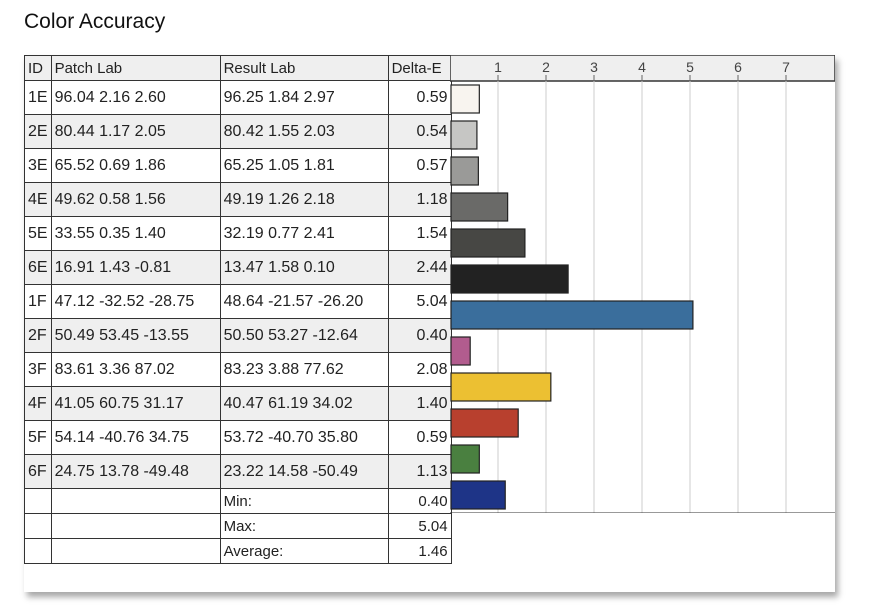 The width and height of the screenshot is (870, 616). I want to click on delta-e: 1.40, so click(419, 403).